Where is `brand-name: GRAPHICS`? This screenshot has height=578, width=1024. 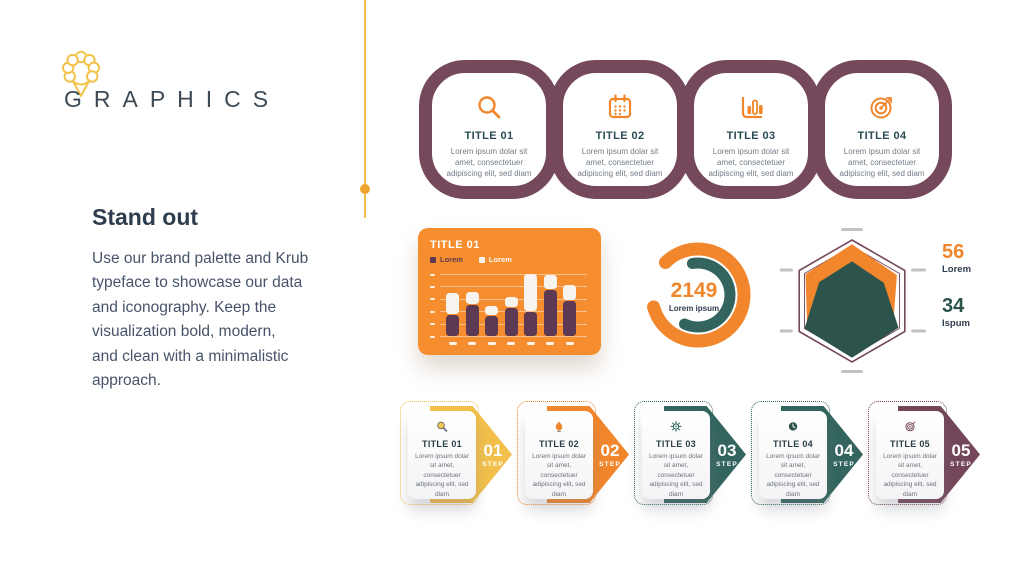 brand-name: GRAPHICS is located at coordinates (172, 99).